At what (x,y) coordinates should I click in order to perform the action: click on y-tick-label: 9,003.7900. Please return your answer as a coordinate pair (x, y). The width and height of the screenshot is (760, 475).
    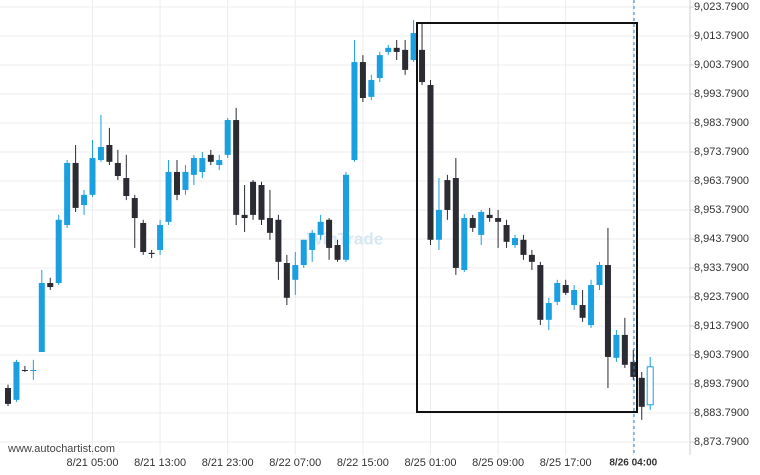
    Looking at the image, I should click on (721, 65).